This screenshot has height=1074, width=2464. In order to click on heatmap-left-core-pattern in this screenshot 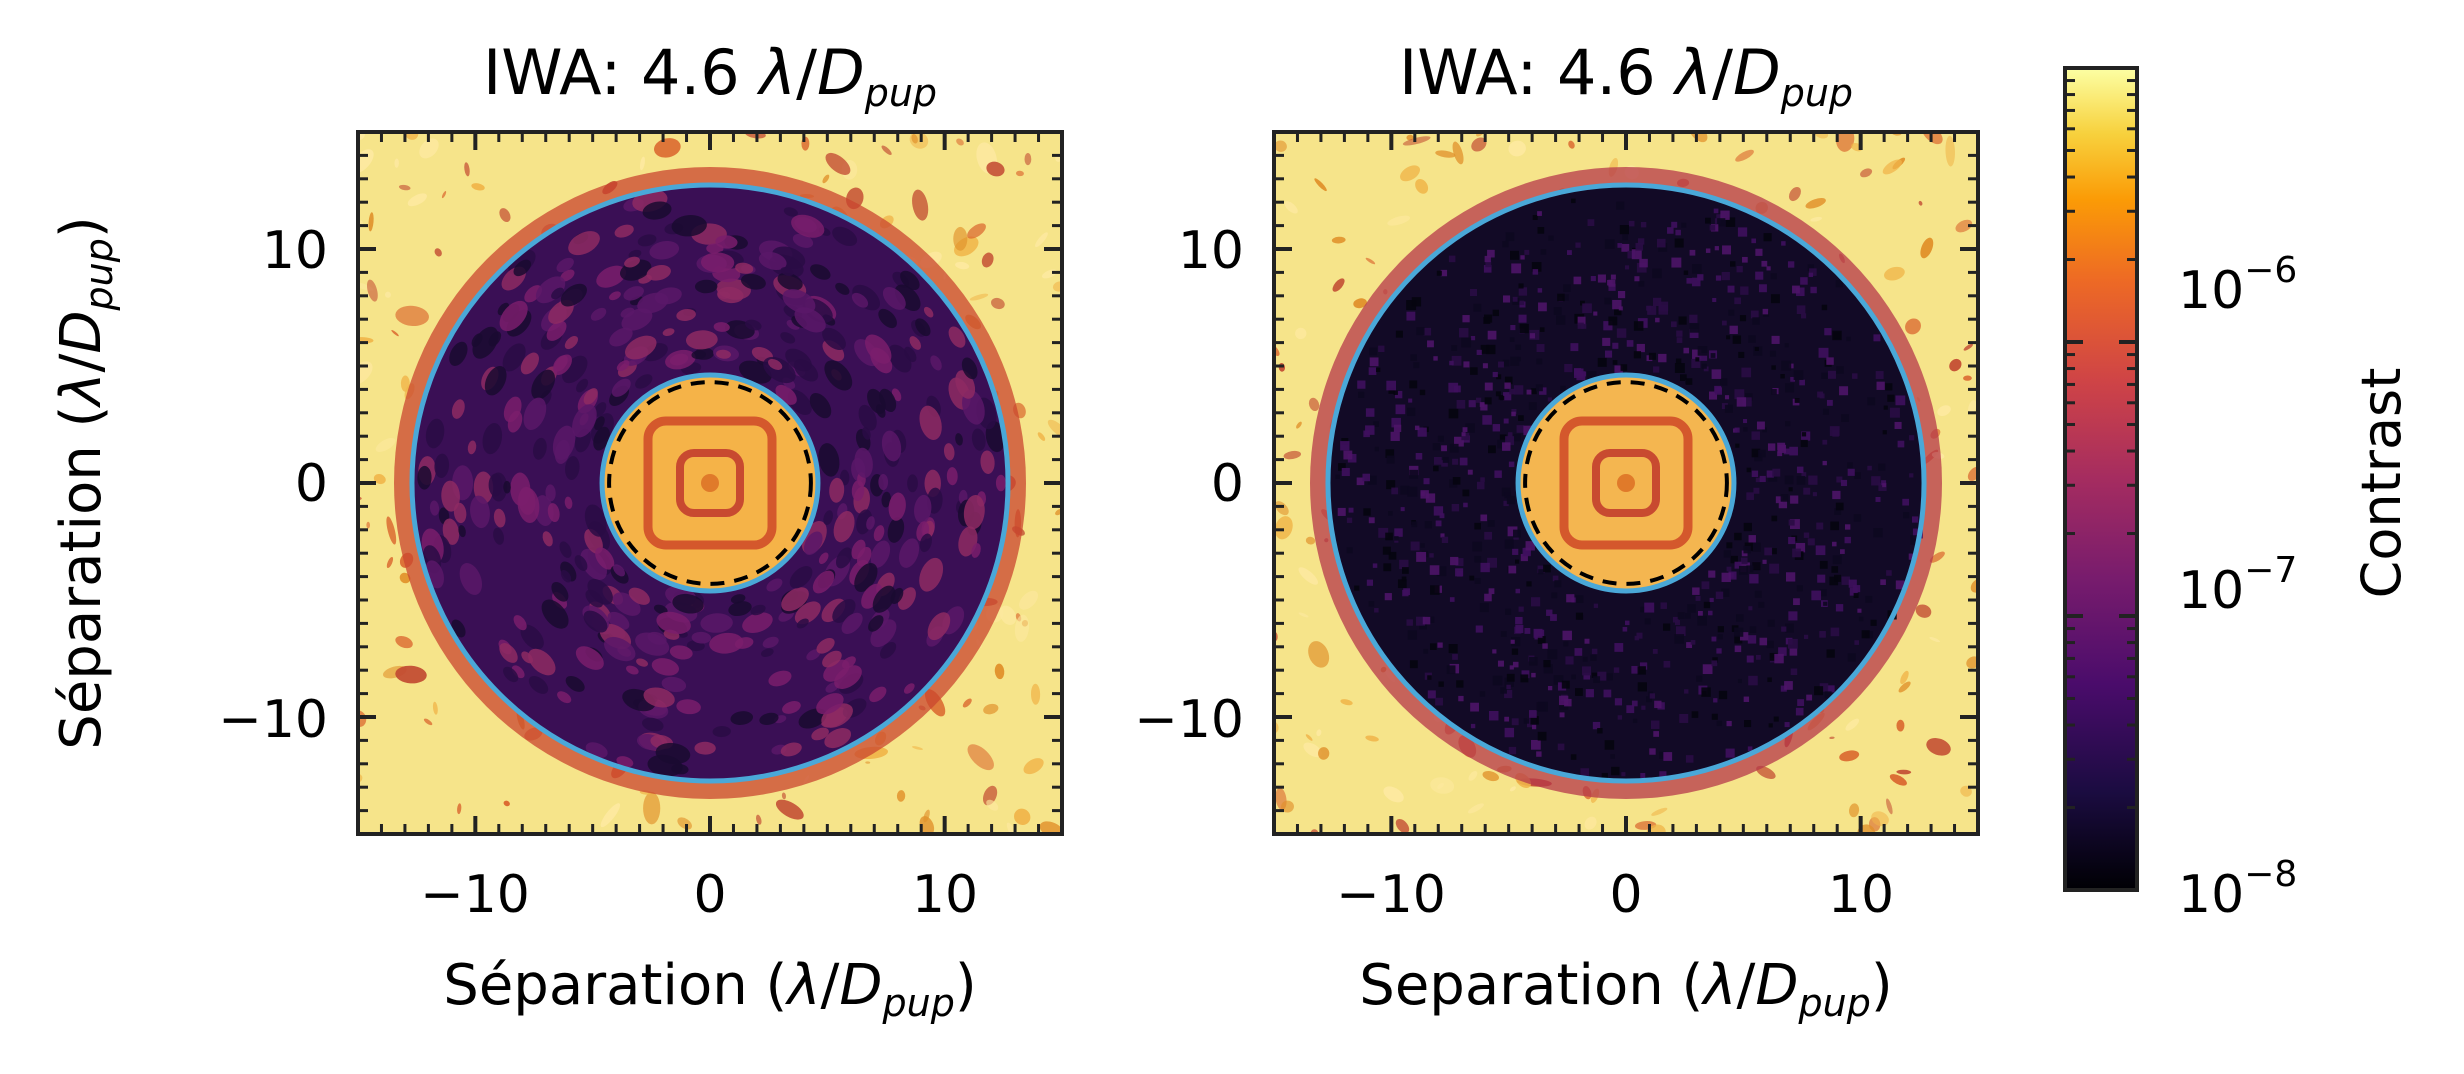, I will do `click(710, 483)`.